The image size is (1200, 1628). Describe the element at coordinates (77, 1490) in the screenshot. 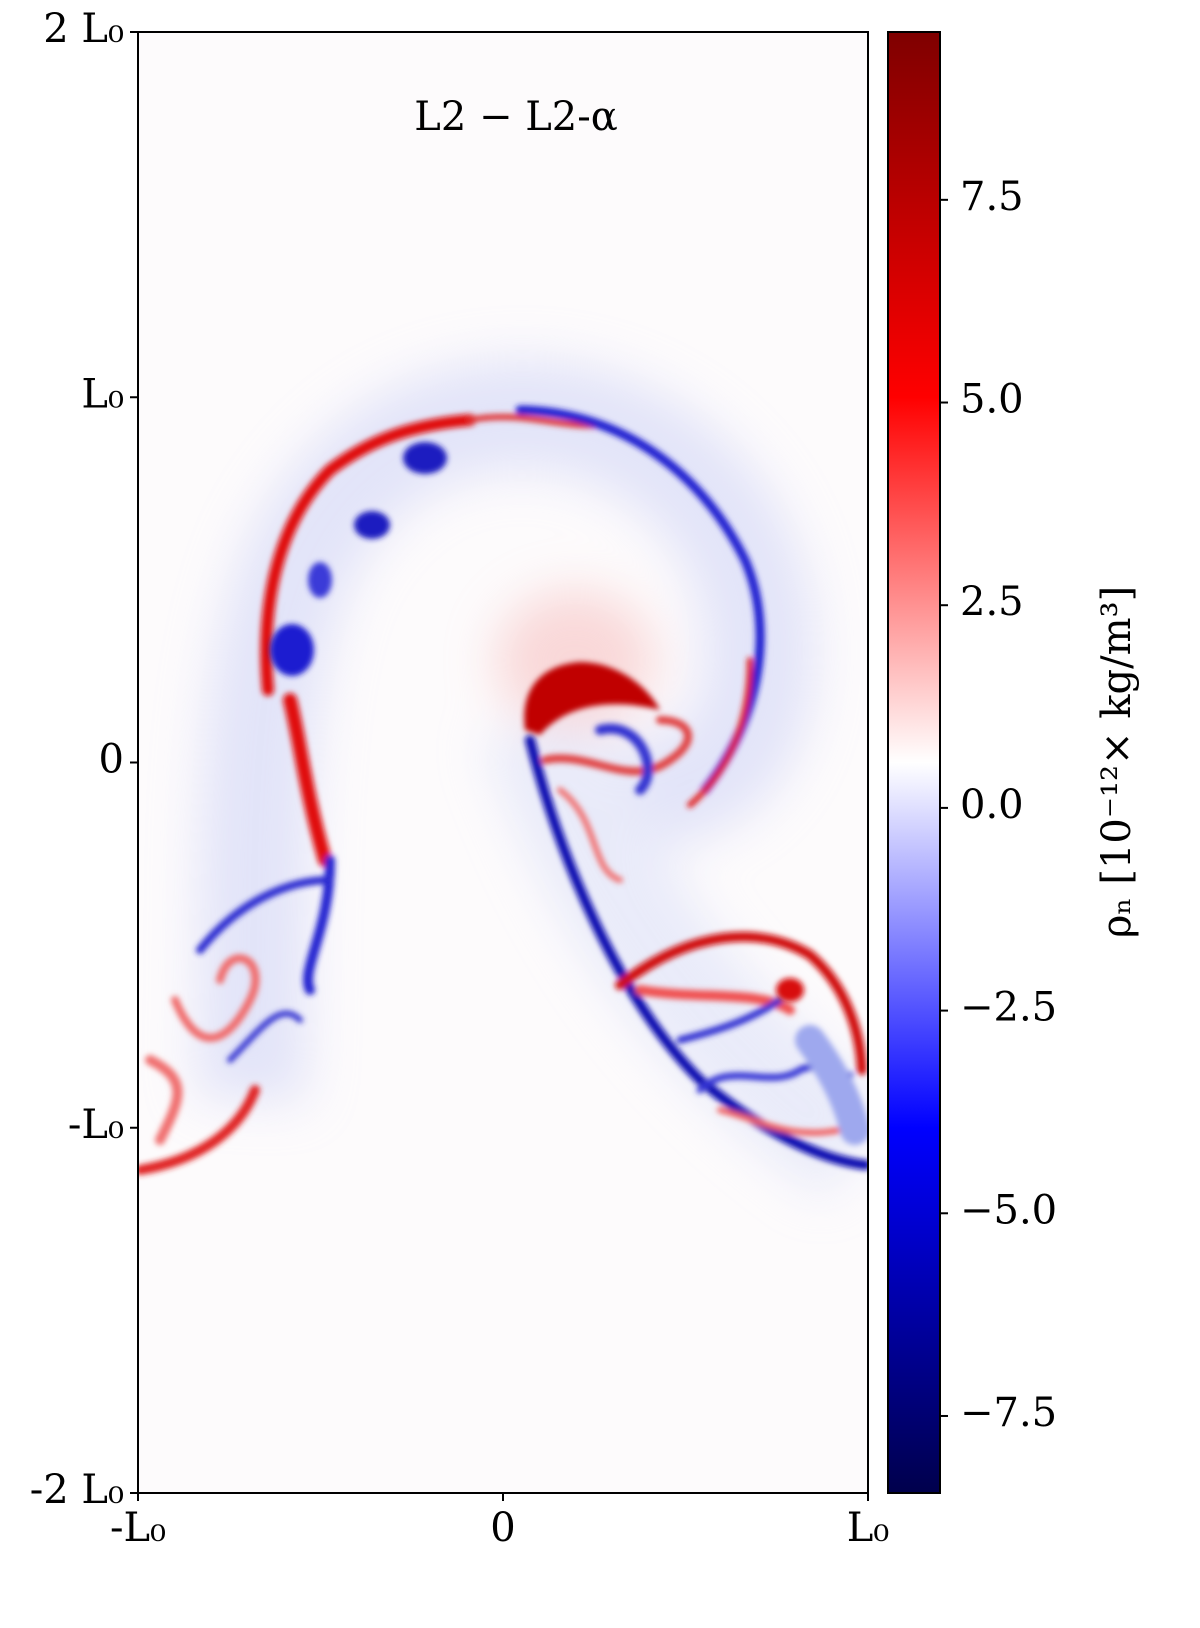

I see `y-tick-label: -2 L₀` at that location.